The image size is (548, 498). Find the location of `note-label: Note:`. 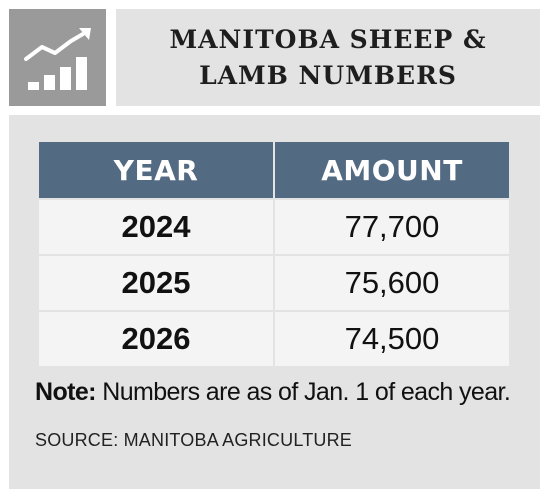

note-label: Note: is located at coordinates (65, 392).